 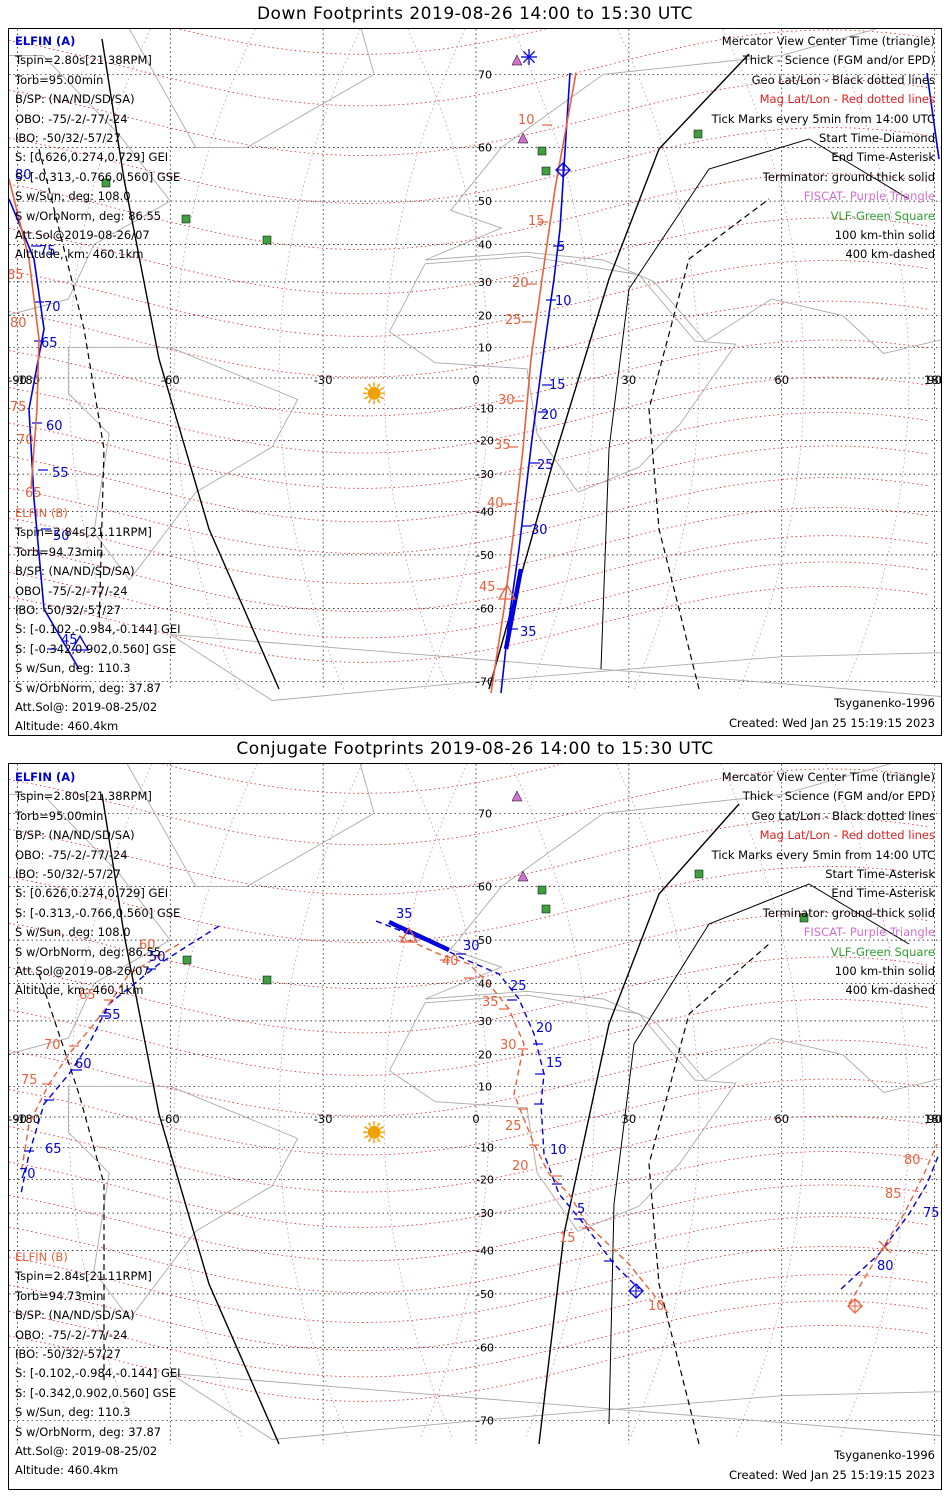 I want to click on time-label: 35, so click(x=404, y=914).